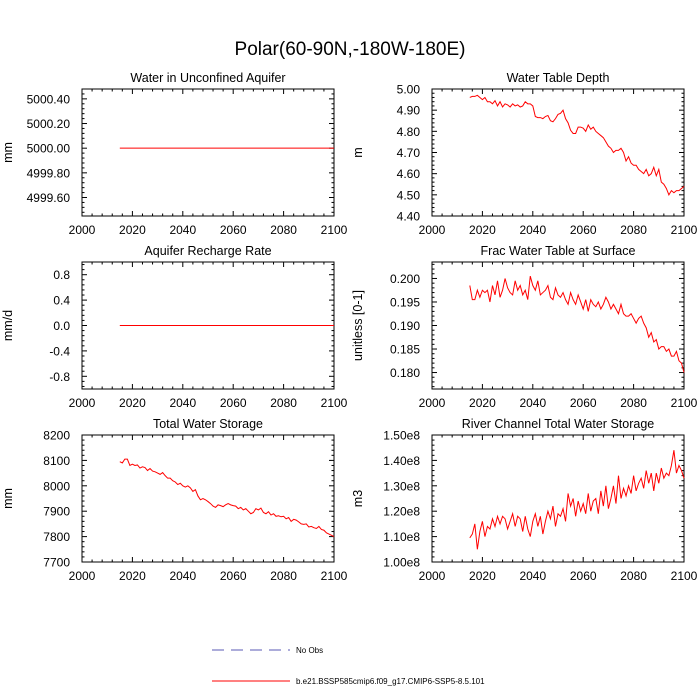 The height and width of the screenshot is (700, 700). What do you see at coordinates (405, 326) in the screenshot?
I see `y-tick-label: 0.190` at bounding box center [405, 326].